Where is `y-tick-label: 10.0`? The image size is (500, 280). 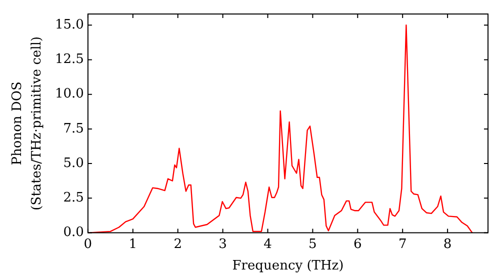
y-tick-label: 10.0 is located at coordinates (69, 94).